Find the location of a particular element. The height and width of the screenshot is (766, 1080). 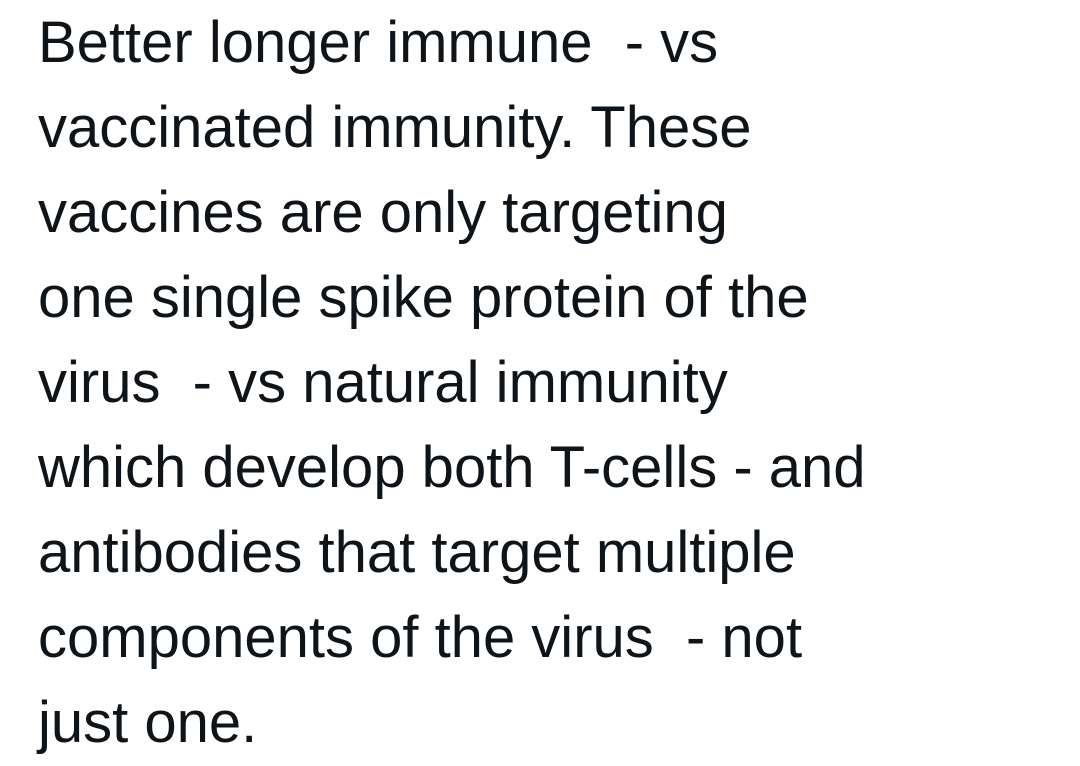

tweet-text-line-9: just one. is located at coordinates (148, 722).